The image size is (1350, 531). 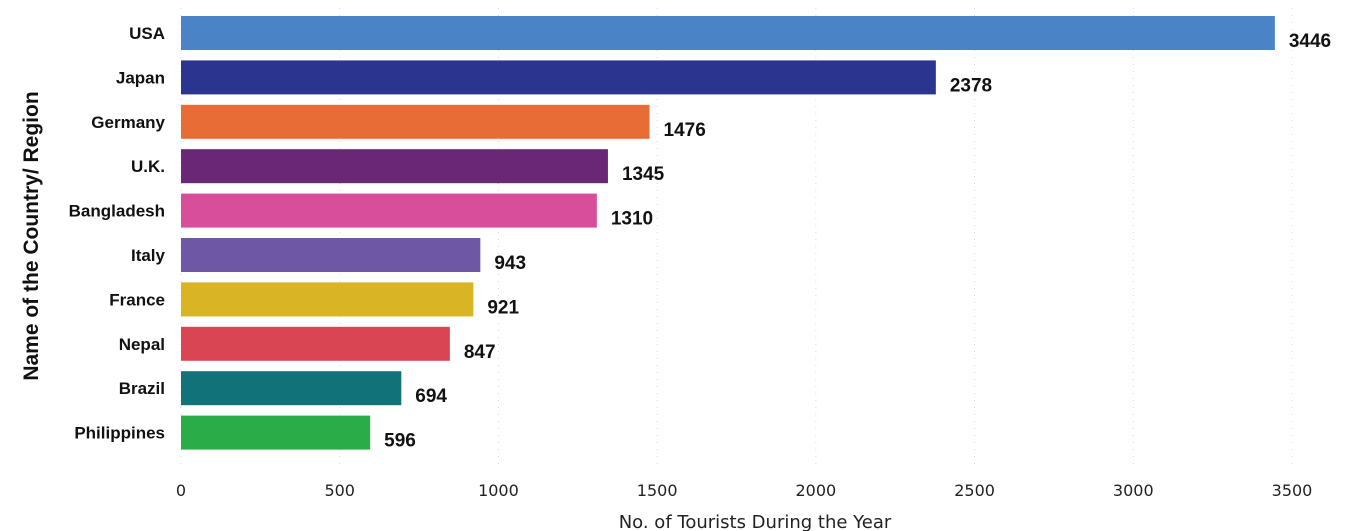 What do you see at coordinates (480, 352) in the screenshot?
I see `value-label: 847` at bounding box center [480, 352].